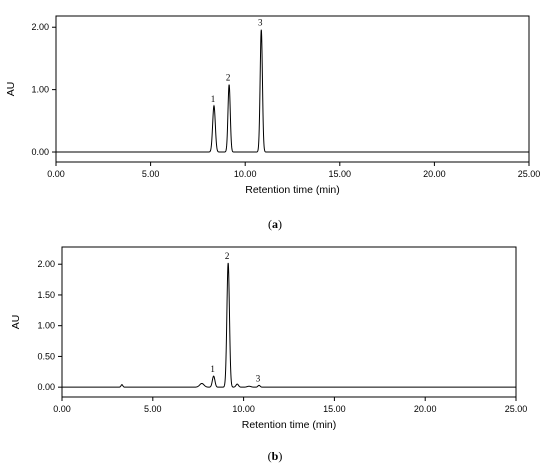 The width and height of the screenshot is (550, 470). What do you see at coordinates (56, 174) in the screenshot?
I see `x-tick-label-a: 0.00` at bounding box center [56, 174].